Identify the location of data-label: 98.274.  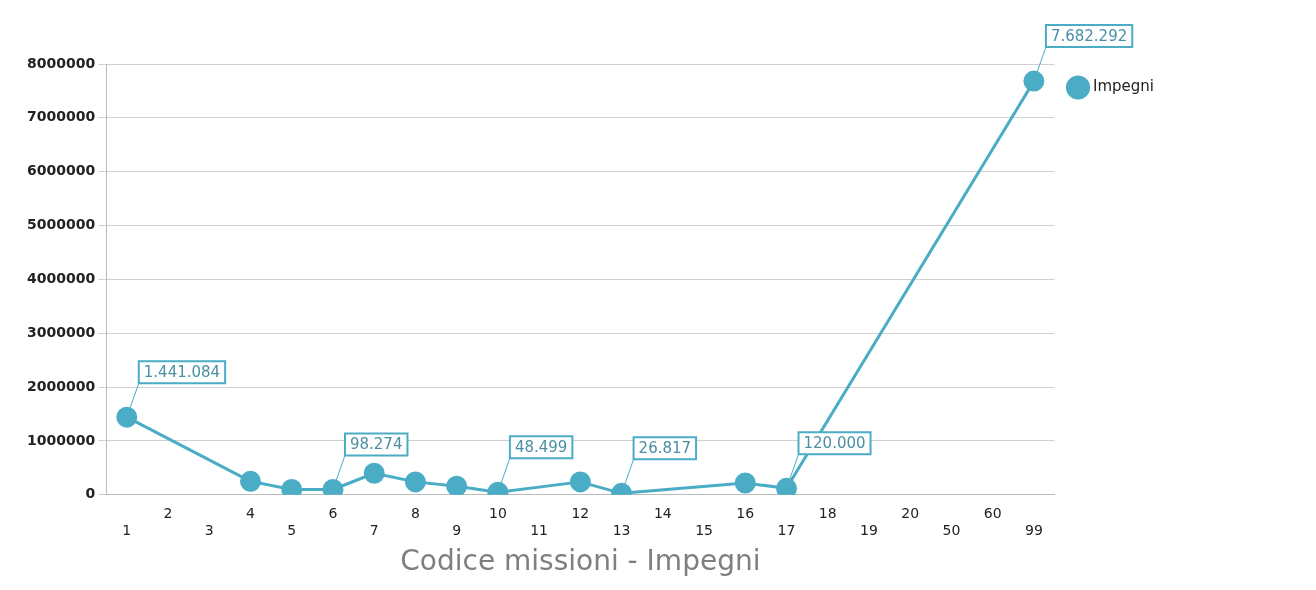
(376, 444).